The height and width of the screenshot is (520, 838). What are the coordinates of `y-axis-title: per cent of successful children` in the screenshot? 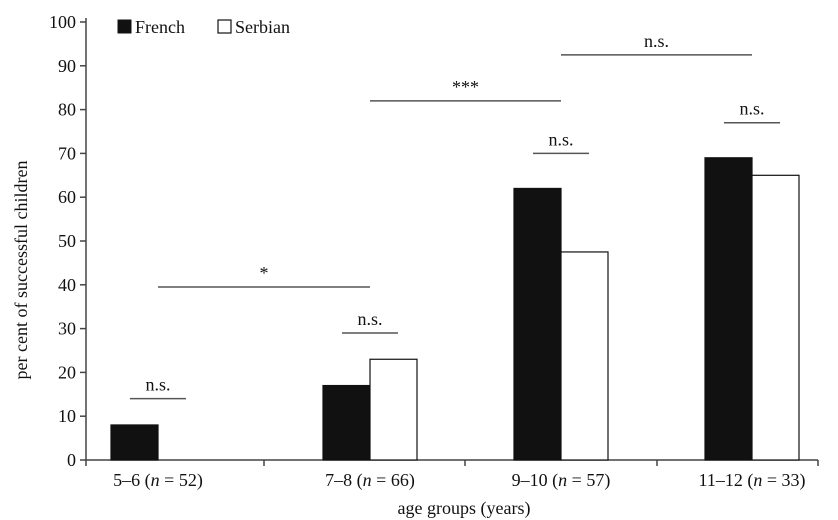 It's located at (21, 270).